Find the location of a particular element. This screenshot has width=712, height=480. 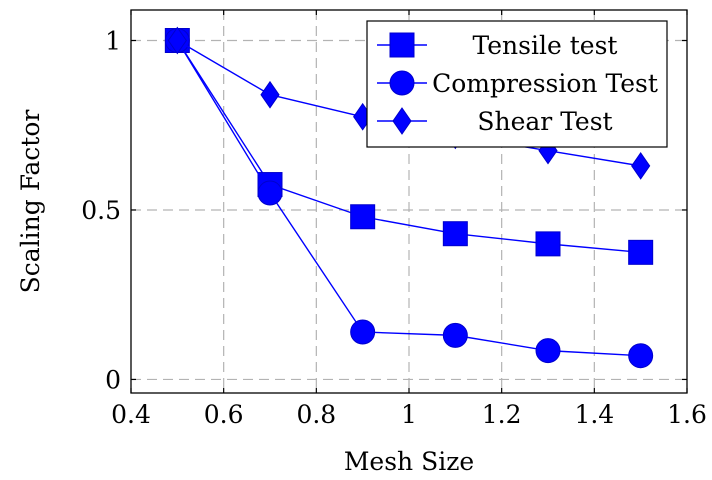

legend-entry: Compression Test is located at coordinates (517, 83).